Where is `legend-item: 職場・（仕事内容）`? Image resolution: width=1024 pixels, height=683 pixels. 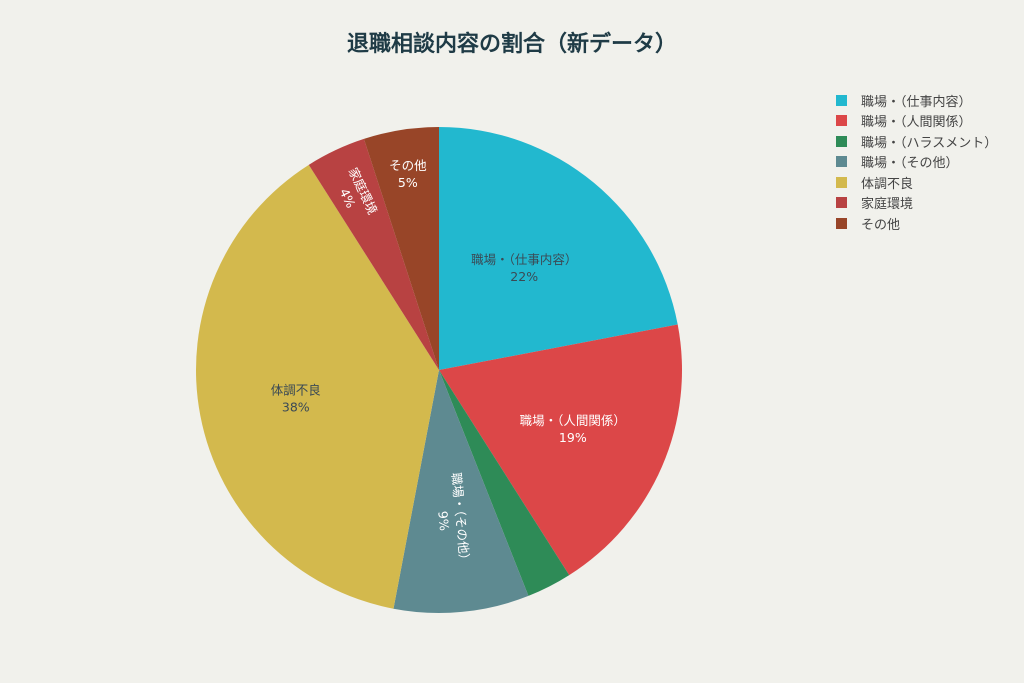
legend-item: 職場・（仕事内容） is located at coordinates (916, 100).